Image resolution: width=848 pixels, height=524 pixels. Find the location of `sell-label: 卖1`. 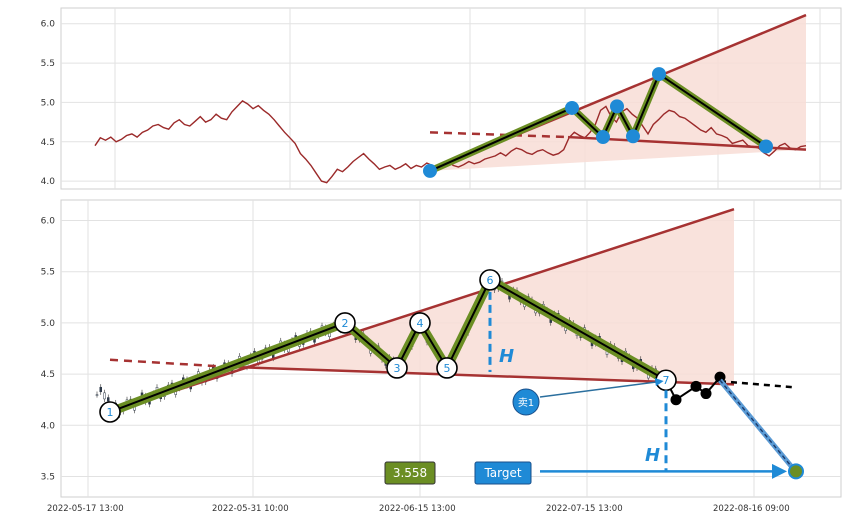

sell-label: 卖1 is located at coordinates (526, 403).